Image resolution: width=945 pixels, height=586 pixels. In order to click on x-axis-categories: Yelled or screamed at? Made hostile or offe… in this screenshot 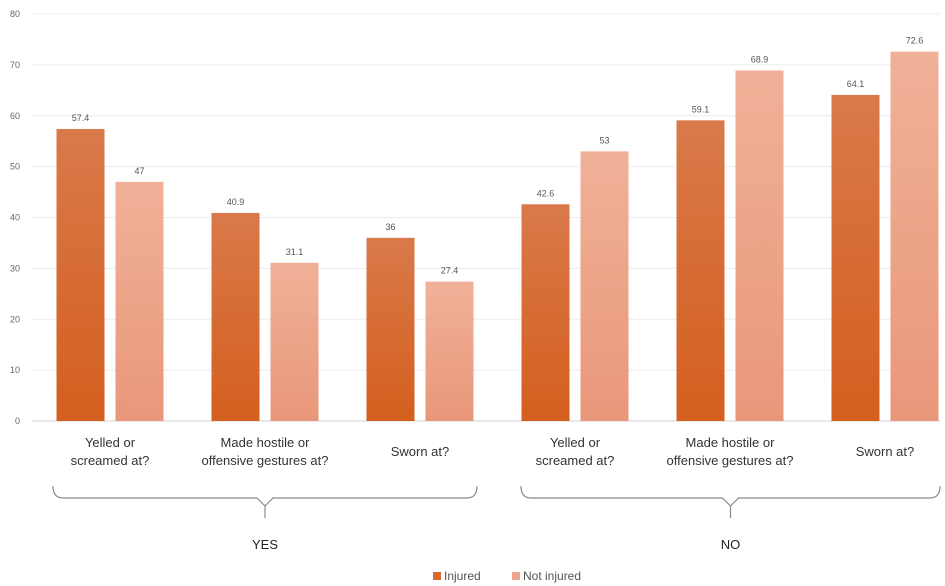, I will do `click(493, 451)`.